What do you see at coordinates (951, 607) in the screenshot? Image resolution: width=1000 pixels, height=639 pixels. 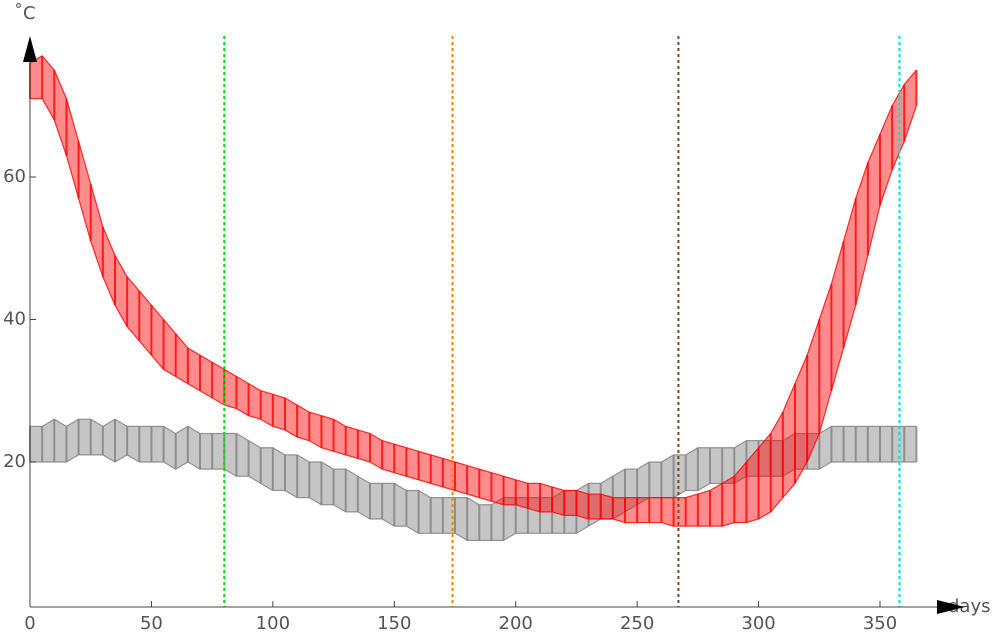 I see `x-axis-arrow` at bounding box center [951, 607].